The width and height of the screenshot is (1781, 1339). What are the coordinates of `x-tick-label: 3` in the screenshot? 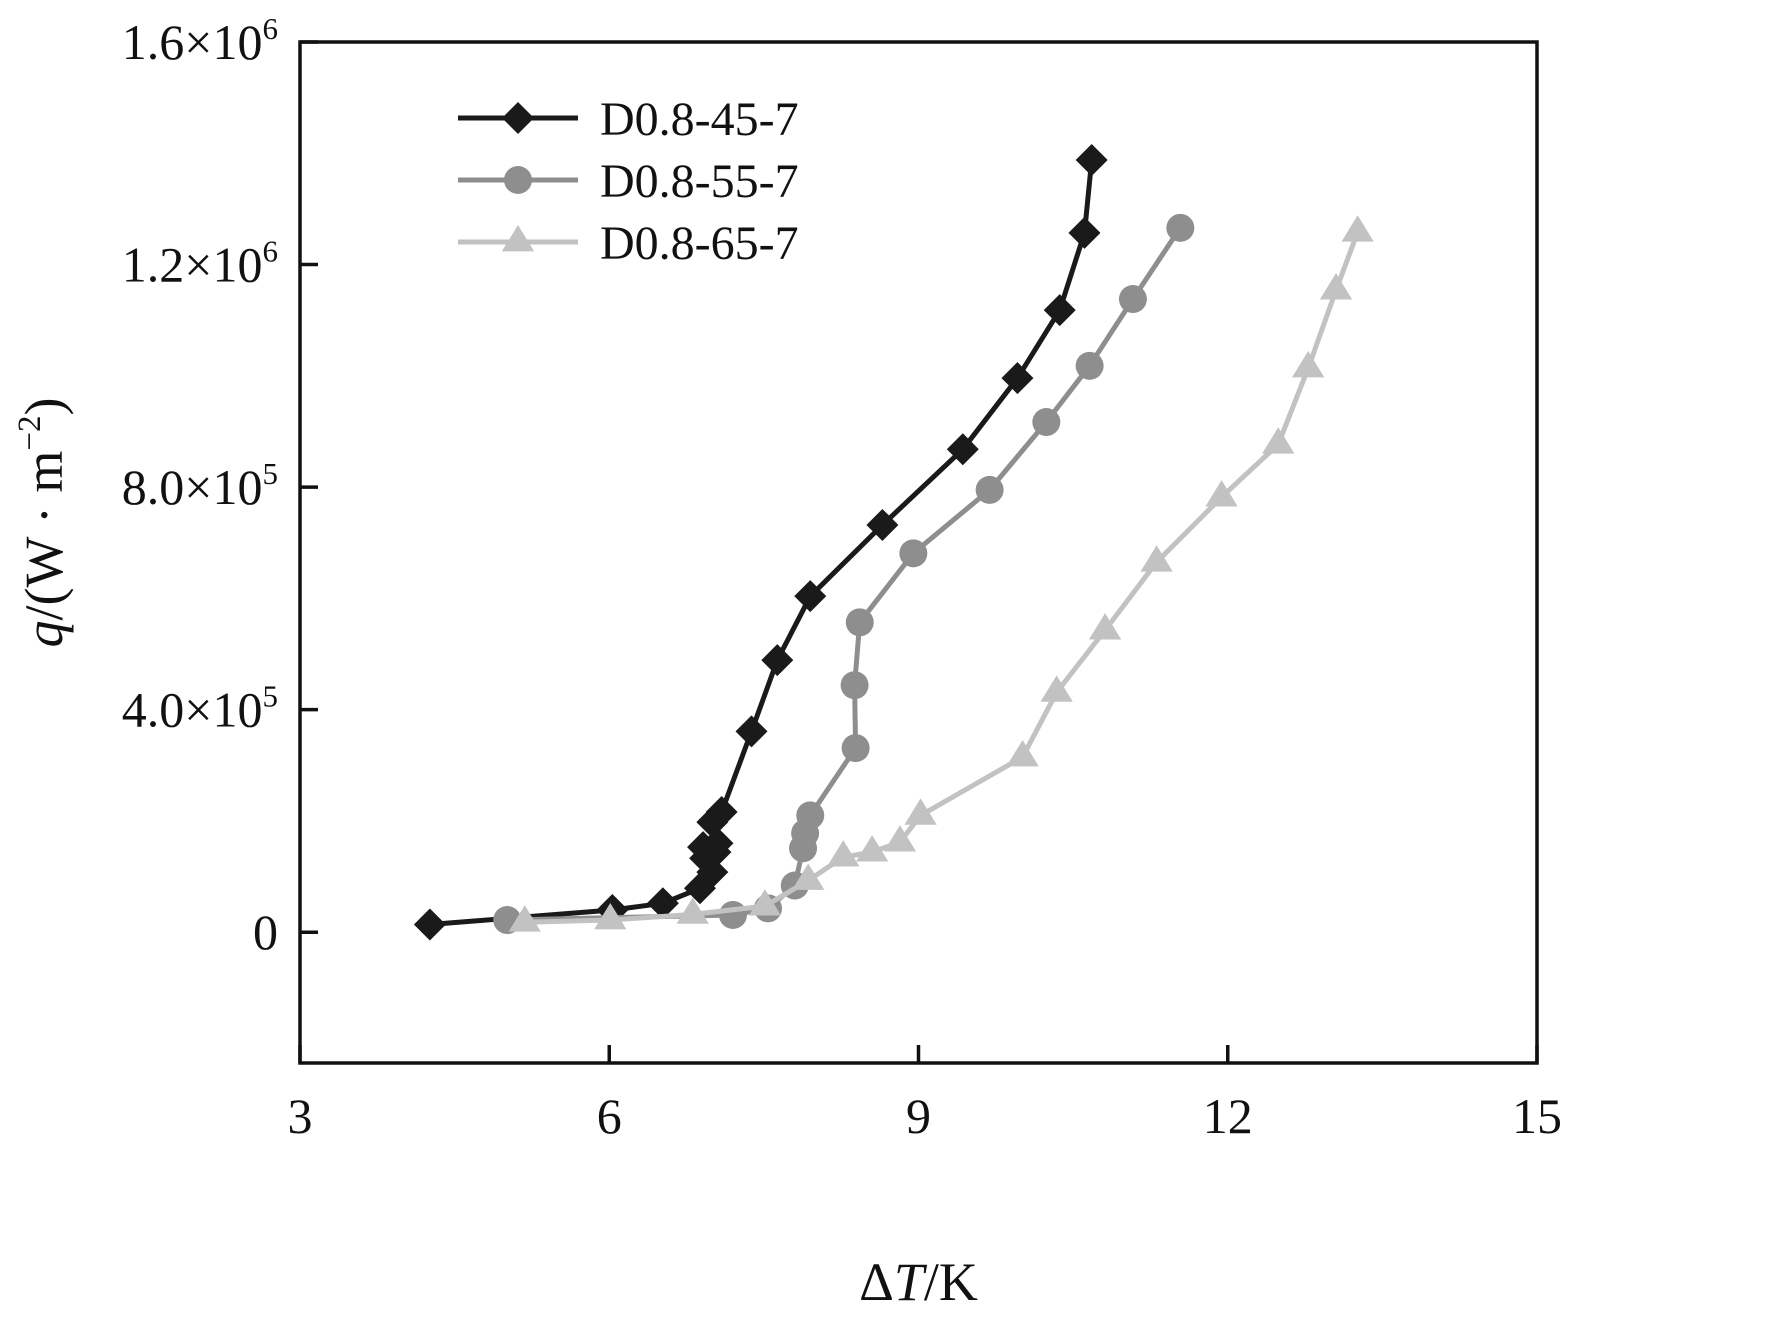 It's located at (300, 1116).